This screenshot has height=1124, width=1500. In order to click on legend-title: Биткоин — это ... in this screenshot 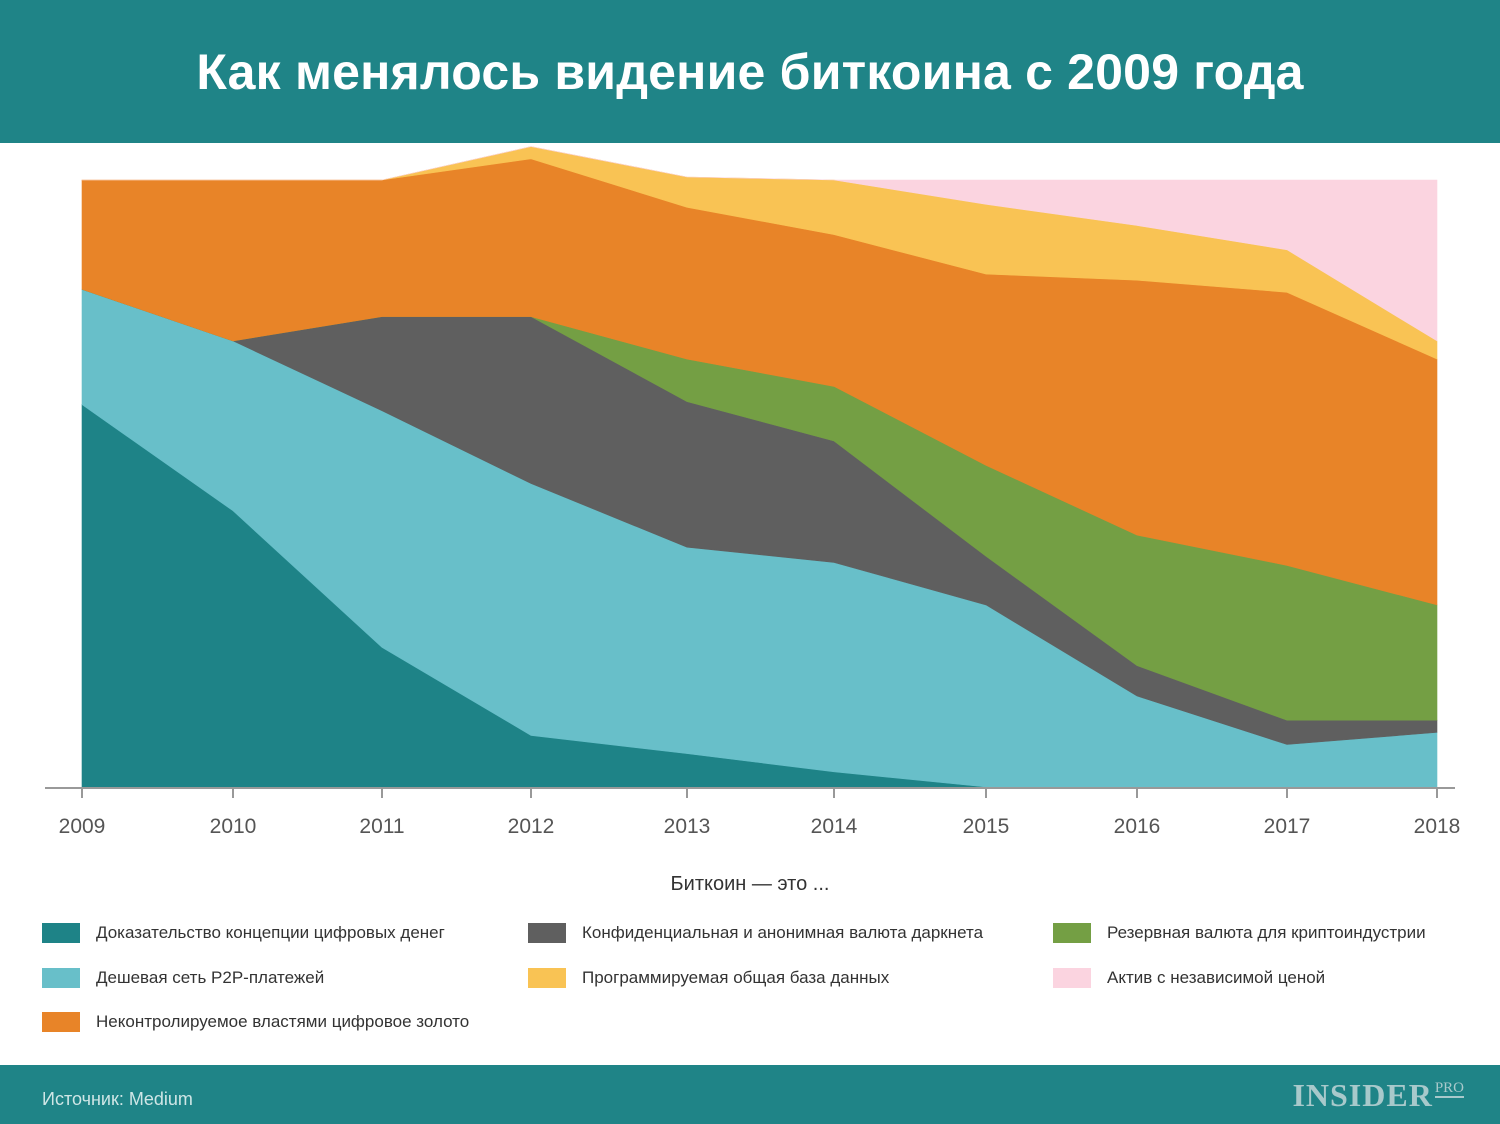, I will do `click(750, 884)`.